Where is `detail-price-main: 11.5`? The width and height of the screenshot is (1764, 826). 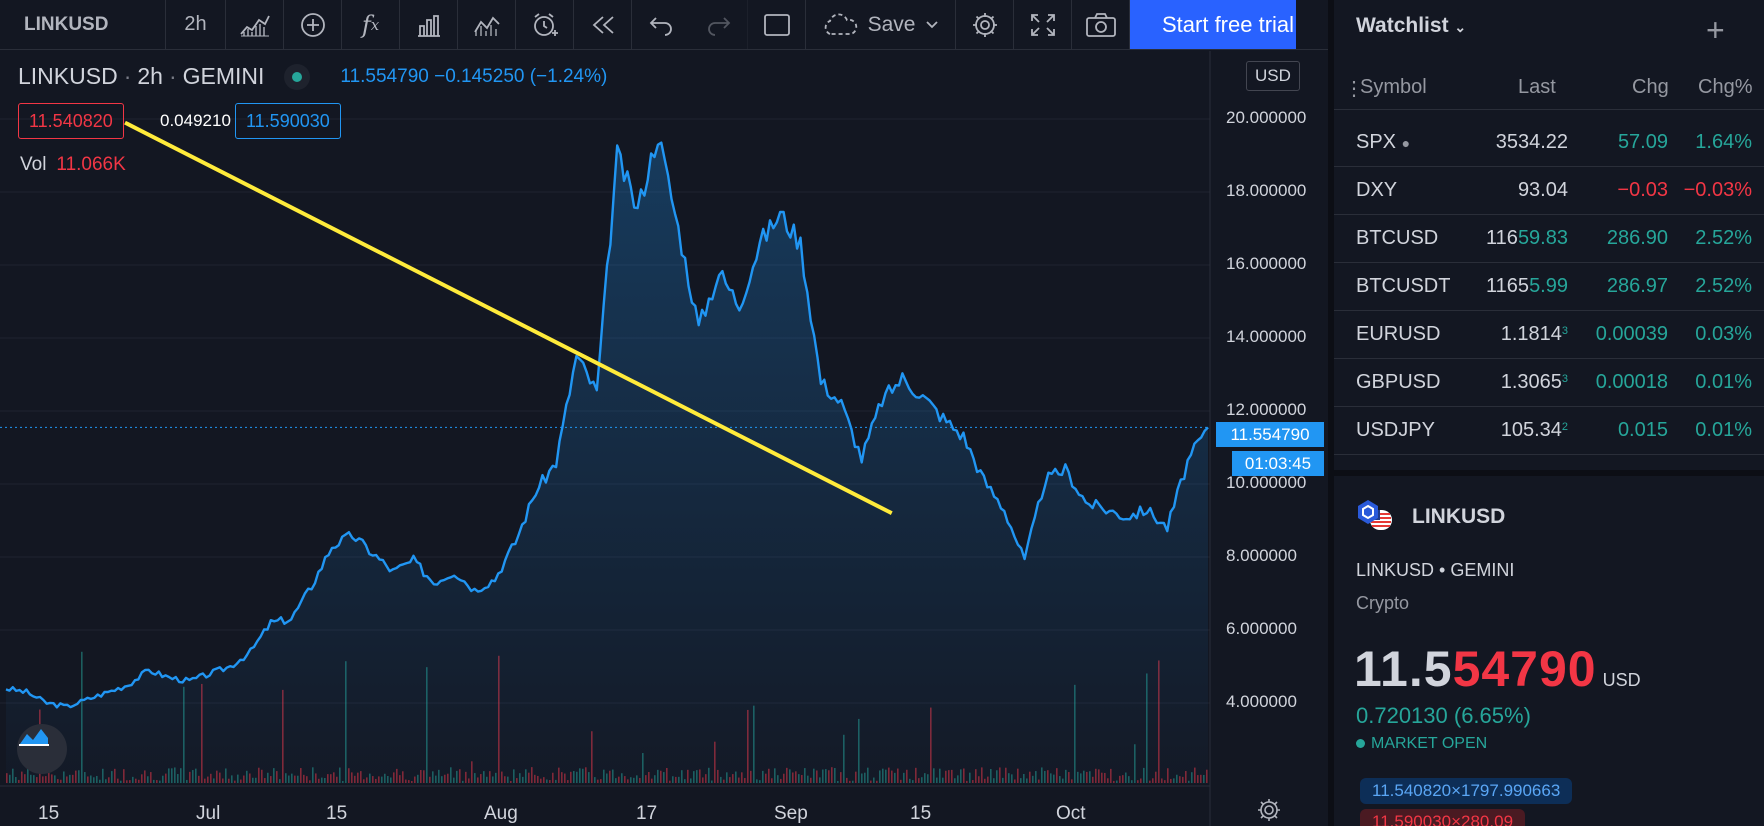 detail-price-main: 11.5 is located at coordinates (1403, 669).